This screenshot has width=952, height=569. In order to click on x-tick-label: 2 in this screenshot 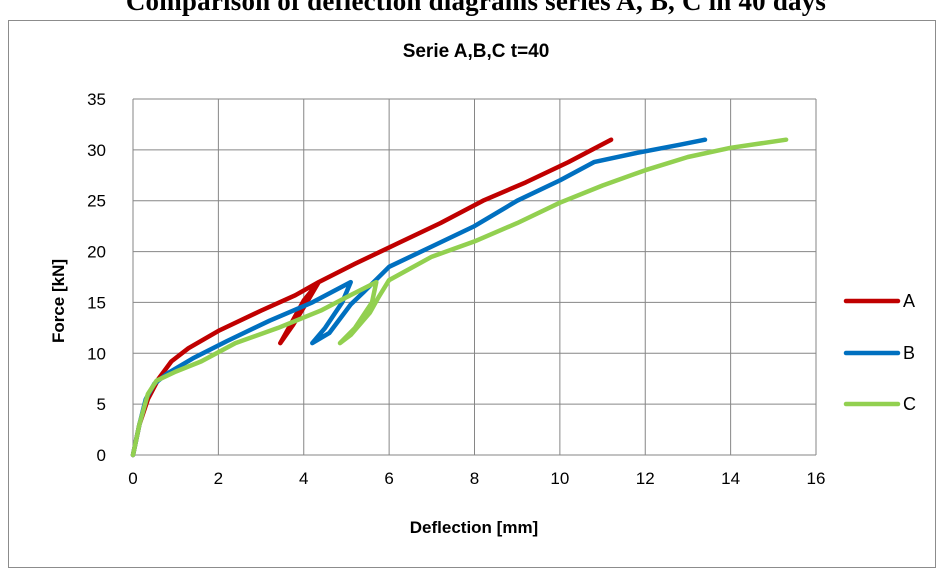, I will do `click(218, 478)`.